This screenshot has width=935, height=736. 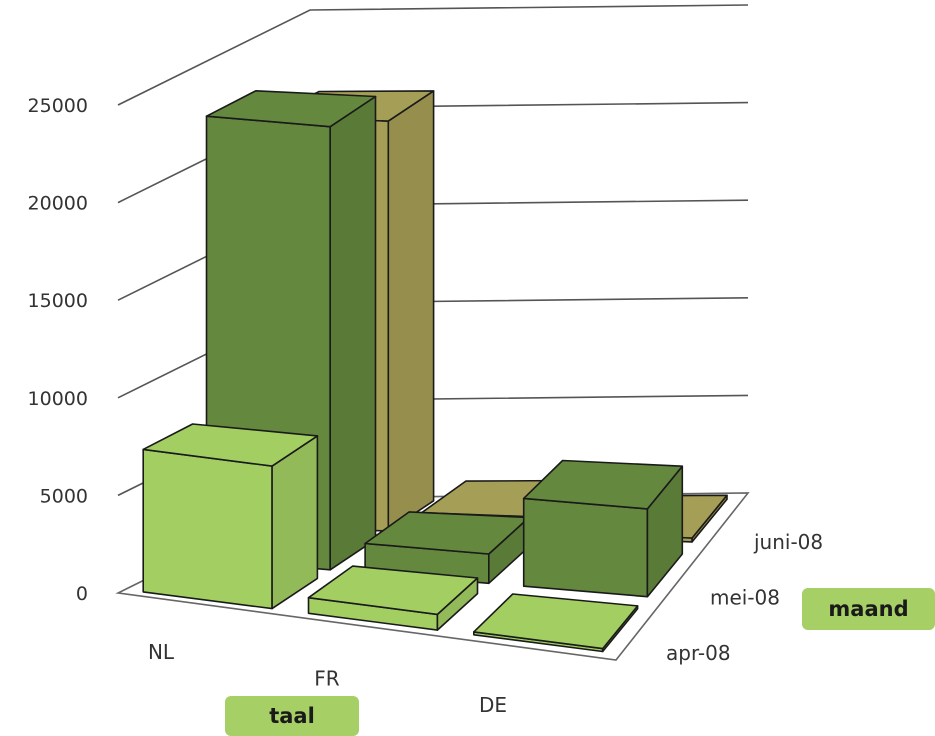 I want to click on y-tick-label: 10000, so click(x=58, y=399).